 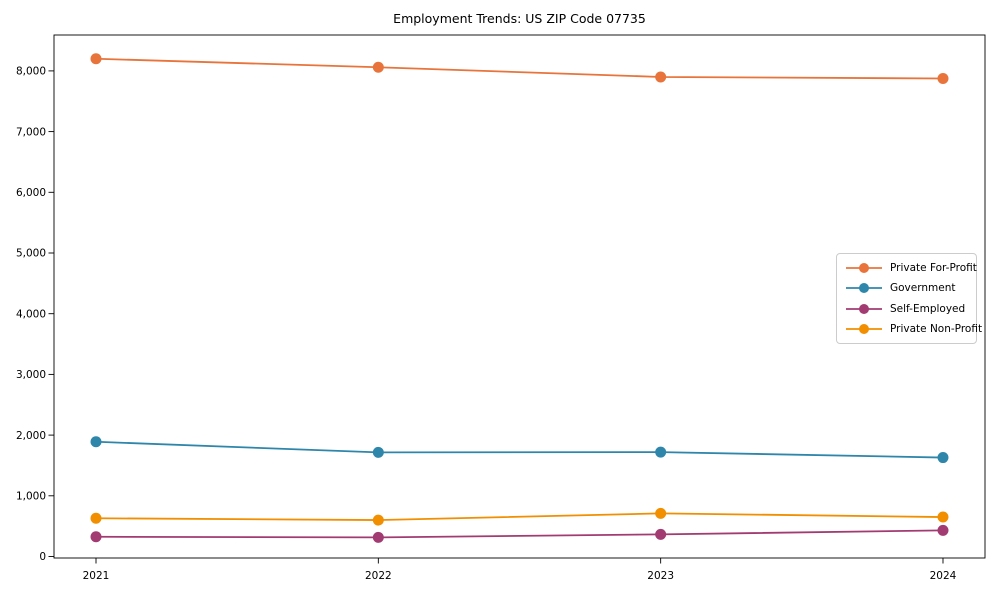 I want to click on y-tick-label: 7,000, so click(x=31, y=132).